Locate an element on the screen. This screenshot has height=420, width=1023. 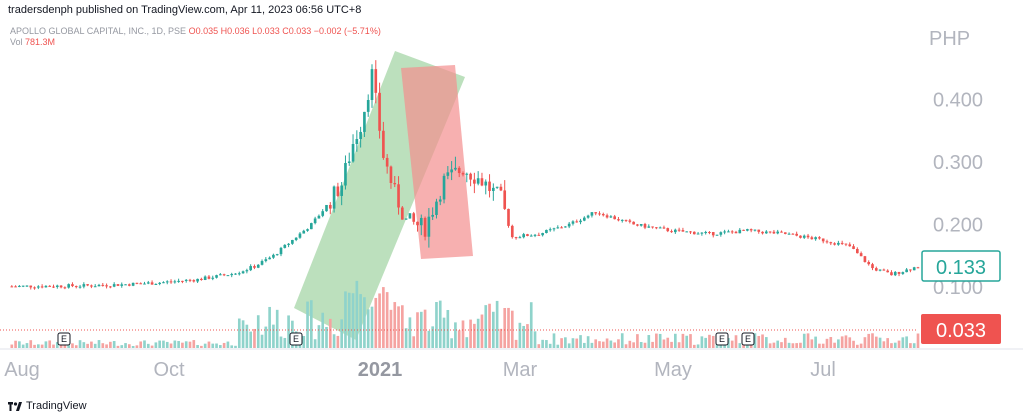
earnings-marker is located at coordinates (296, 339).